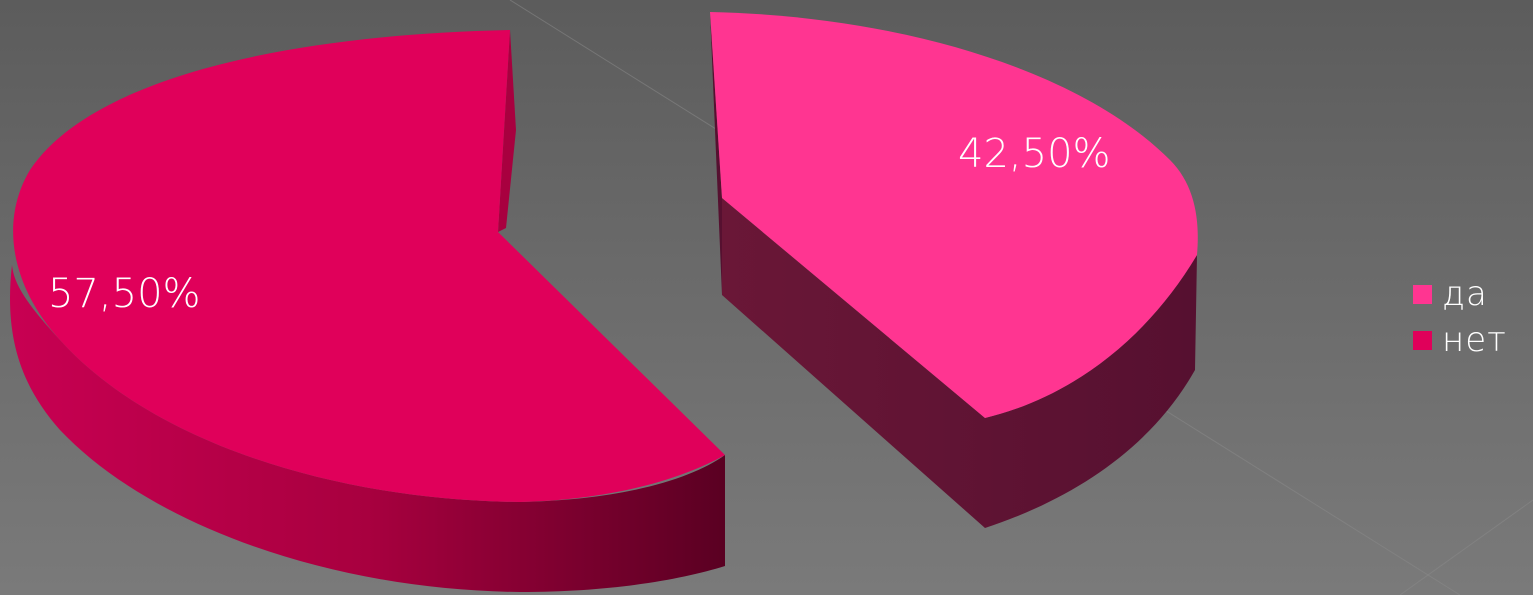 The image size is (1533, 595). Describe the element at coordinates (507, 131) in the screenshot. I see `pie-slice-net-inner-side` at that location.